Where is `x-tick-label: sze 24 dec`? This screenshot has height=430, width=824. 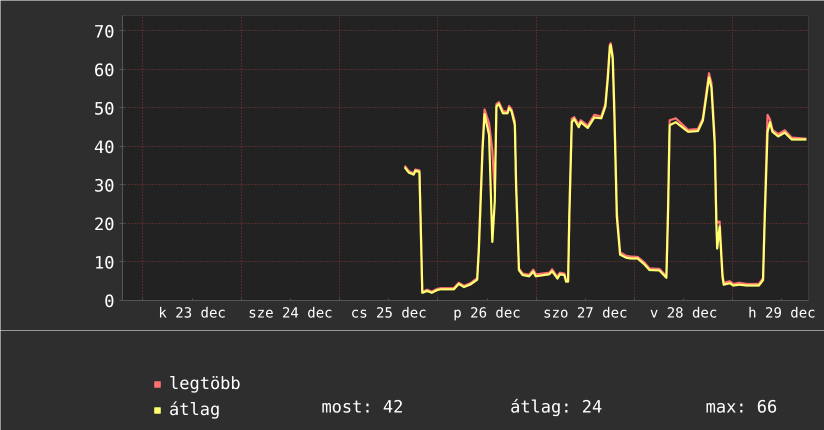
x-tick-label: sze 24 dec is located at coordinates (290, 314).